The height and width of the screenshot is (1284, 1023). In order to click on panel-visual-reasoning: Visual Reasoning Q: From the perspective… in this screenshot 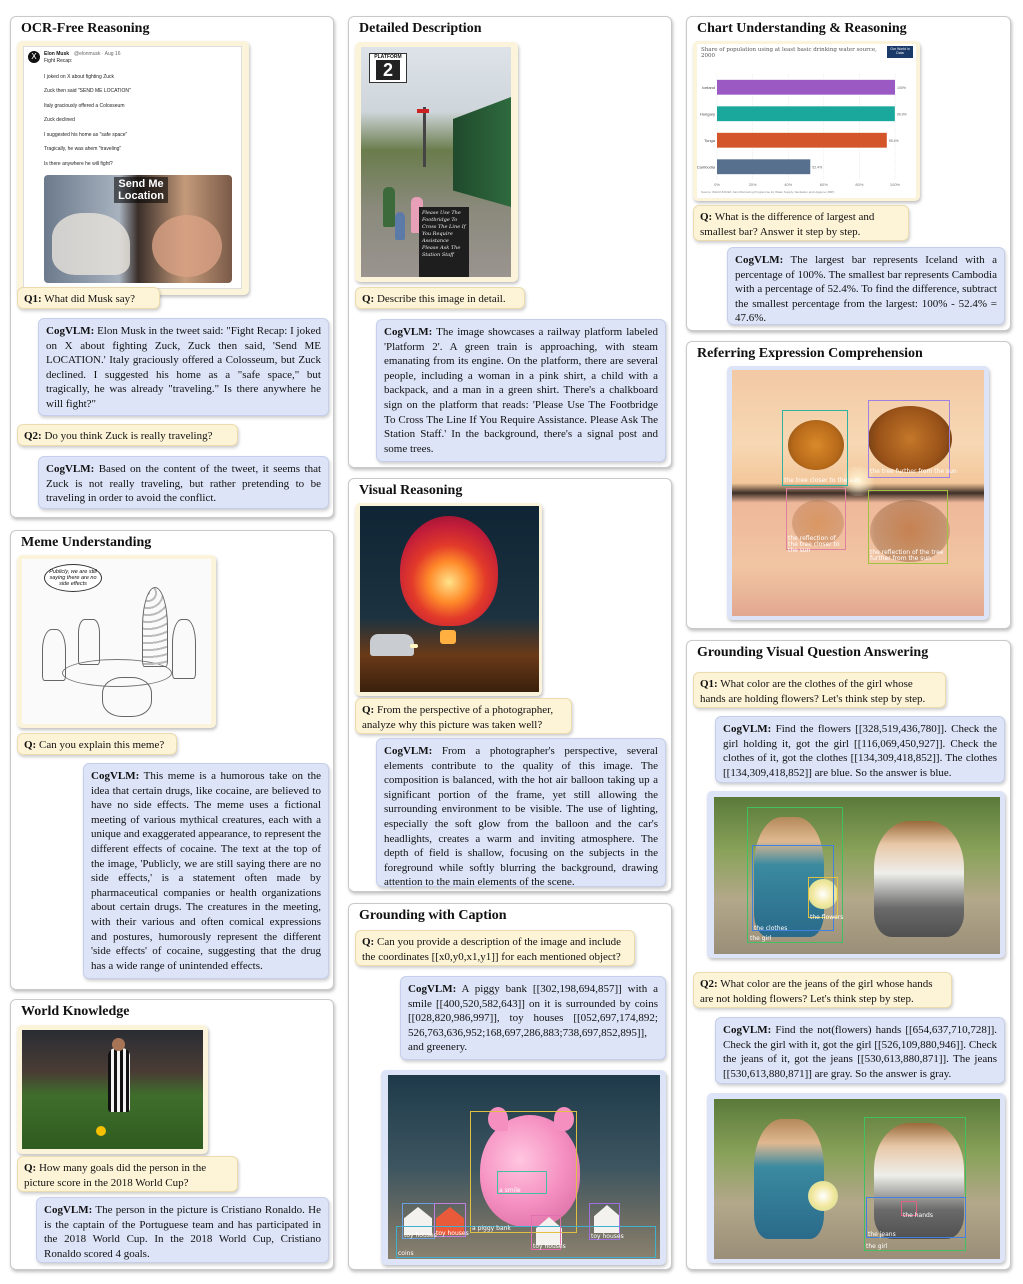, I will do `click(510, 685)`.